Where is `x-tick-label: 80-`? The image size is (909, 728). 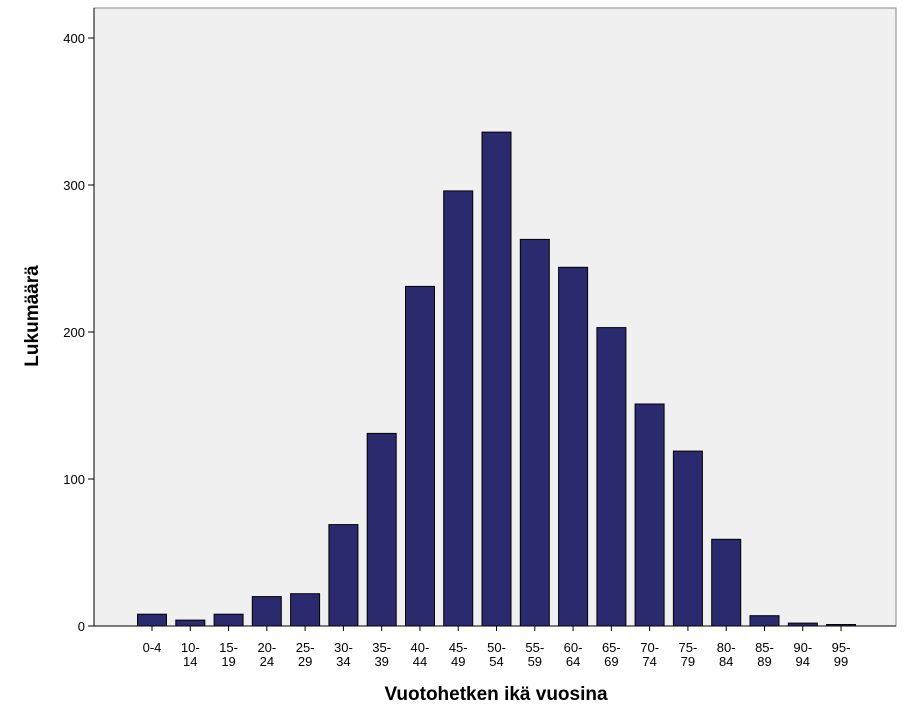
x-tick-label: 80- is located at coordinates (726, 647).